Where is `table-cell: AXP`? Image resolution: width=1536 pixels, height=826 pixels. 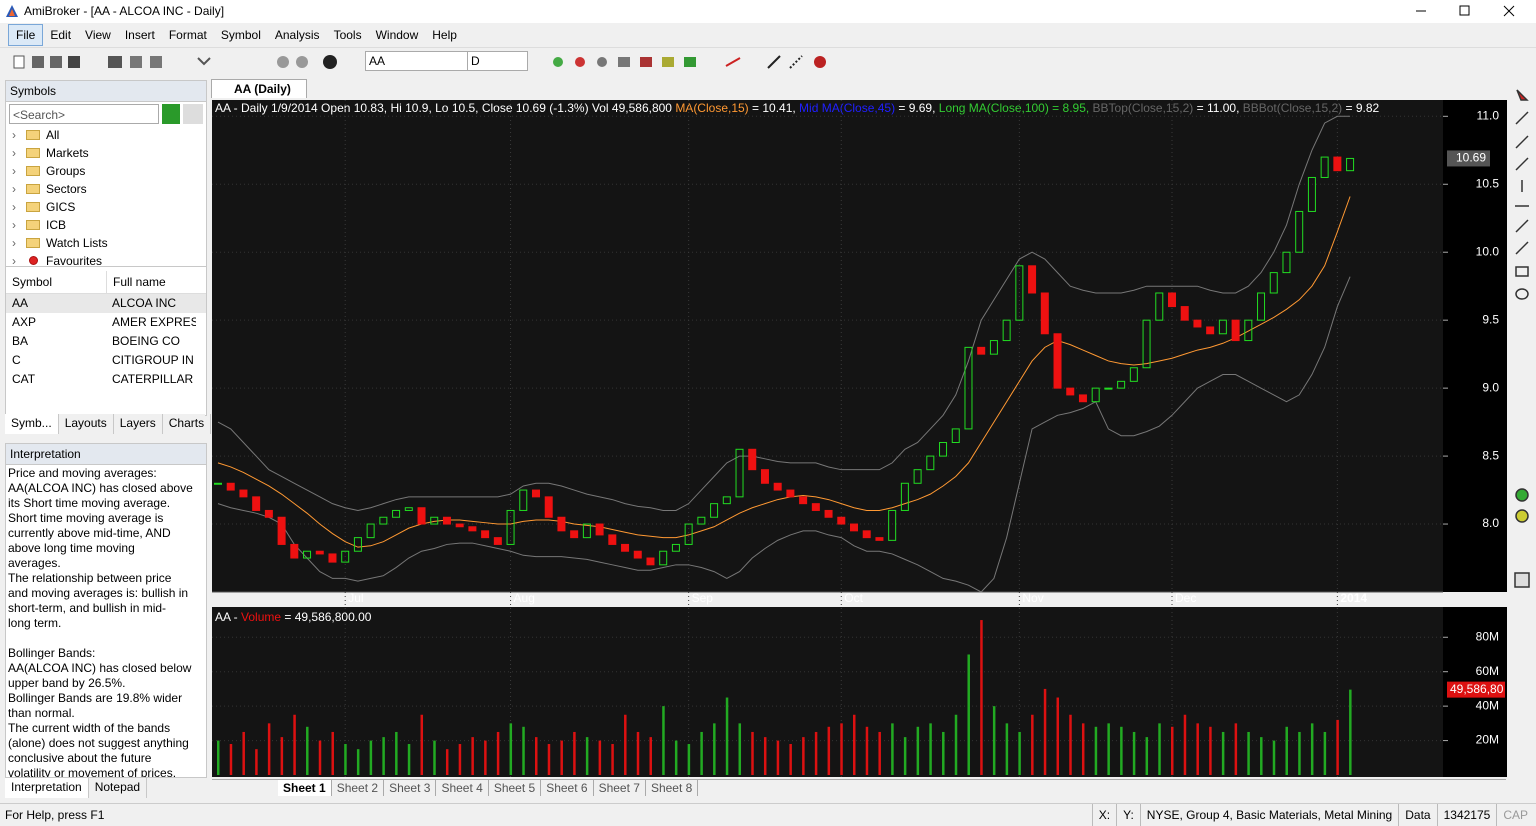 table-cell: AXP is located at coordinates (24, 322).